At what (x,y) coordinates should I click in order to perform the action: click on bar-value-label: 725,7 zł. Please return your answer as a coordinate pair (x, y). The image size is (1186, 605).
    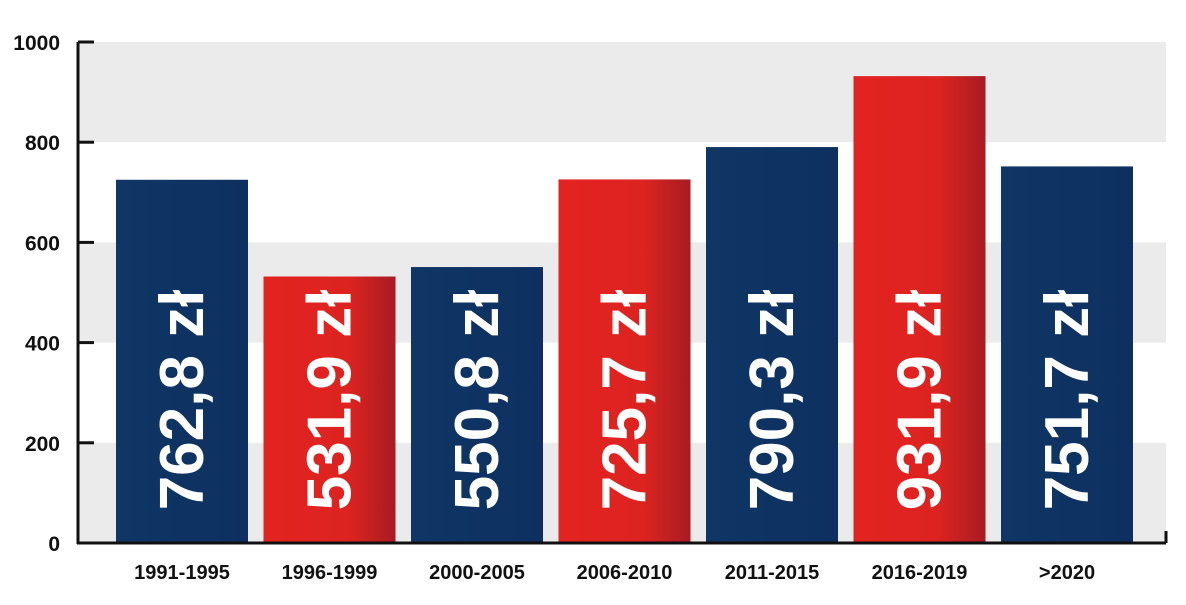
    Looking at the image, I should click on (625, 400).